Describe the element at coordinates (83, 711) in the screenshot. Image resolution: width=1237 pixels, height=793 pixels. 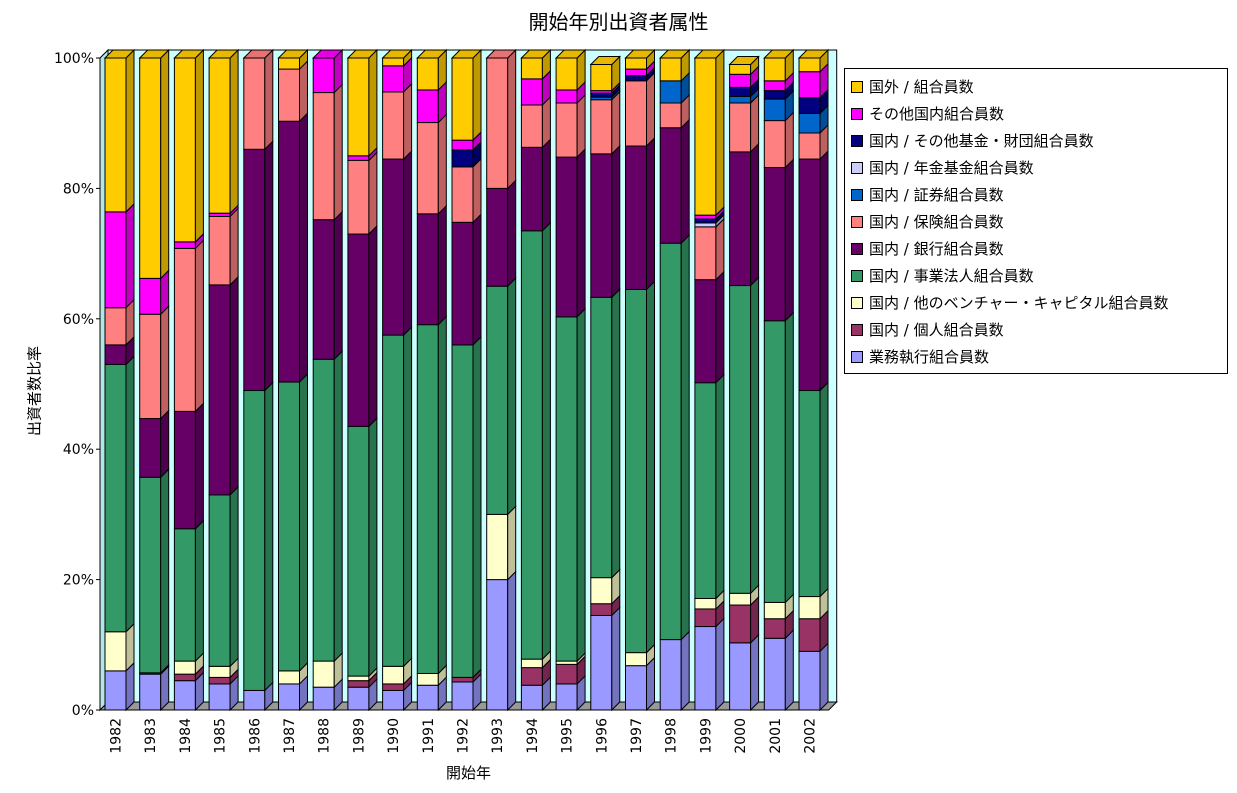
I see `y-tick-label: 0%` at that location.